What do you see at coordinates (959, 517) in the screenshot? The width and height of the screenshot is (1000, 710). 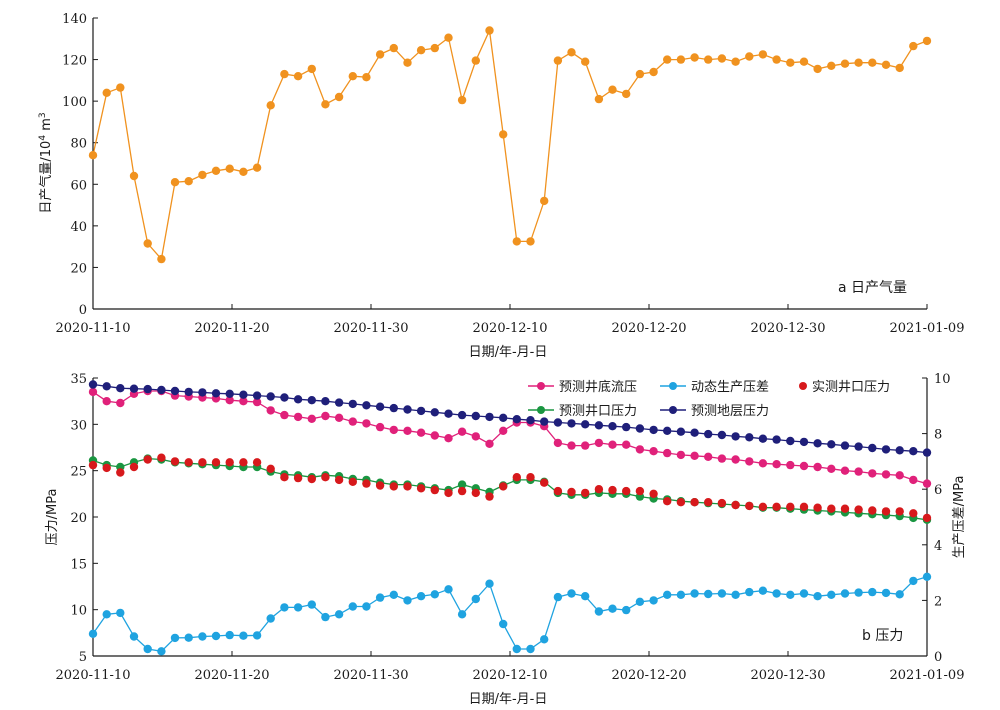 I see `chart-b-y2-label: 生产压差/MPa` at bounding box center [959, 517].